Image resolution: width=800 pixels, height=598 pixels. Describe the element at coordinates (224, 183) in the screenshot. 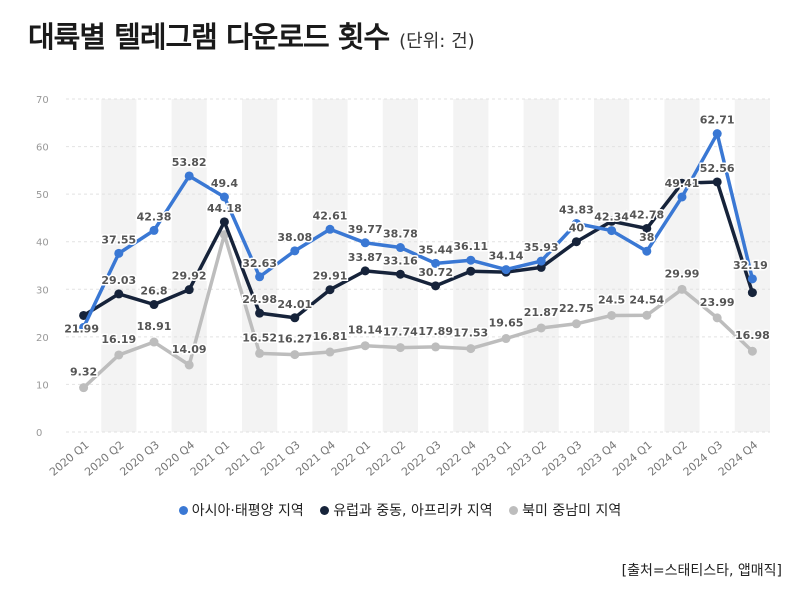

I see `data-label: 49.4` at that location.